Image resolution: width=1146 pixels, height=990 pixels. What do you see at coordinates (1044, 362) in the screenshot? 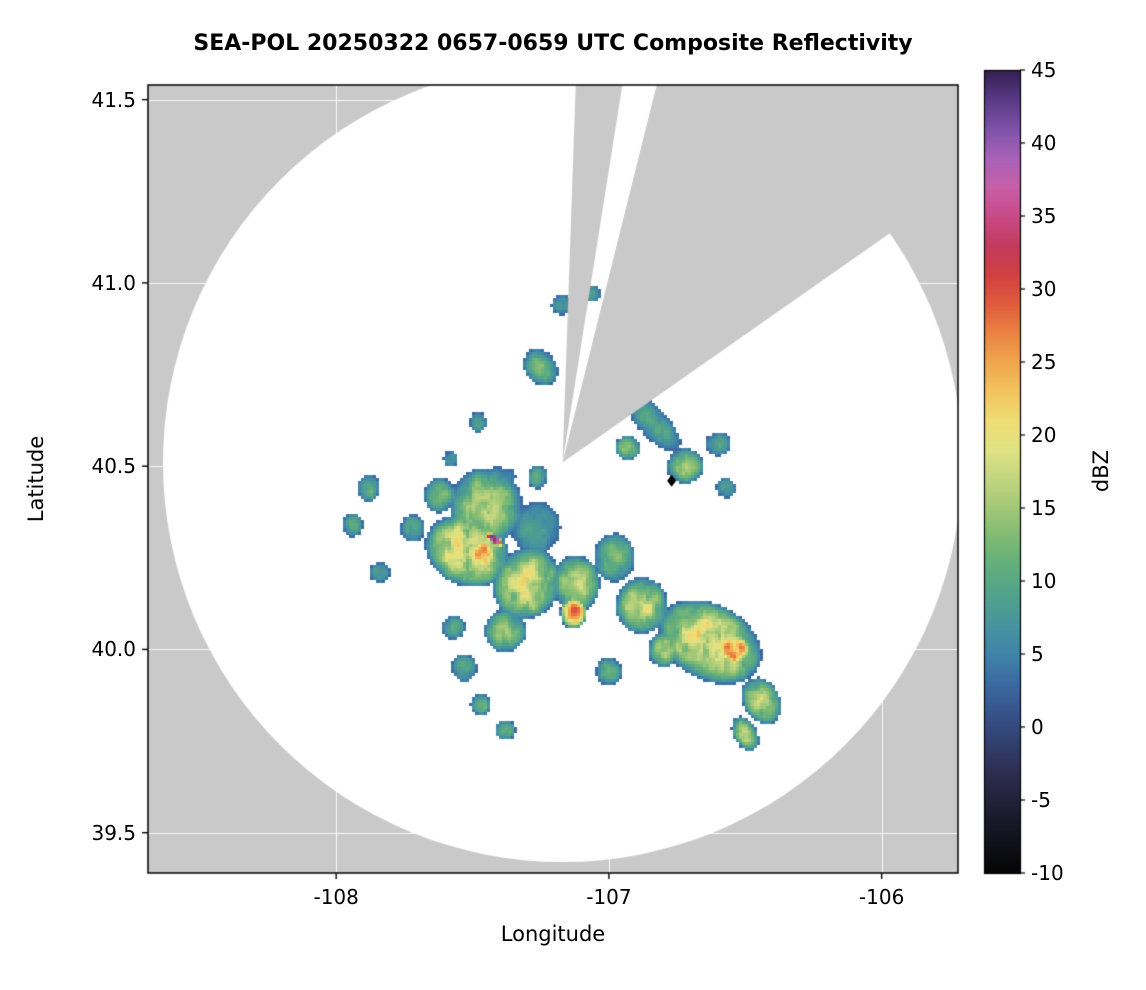
I see `colorbar-tick-label: 25` at bounding box center [1044, 362].